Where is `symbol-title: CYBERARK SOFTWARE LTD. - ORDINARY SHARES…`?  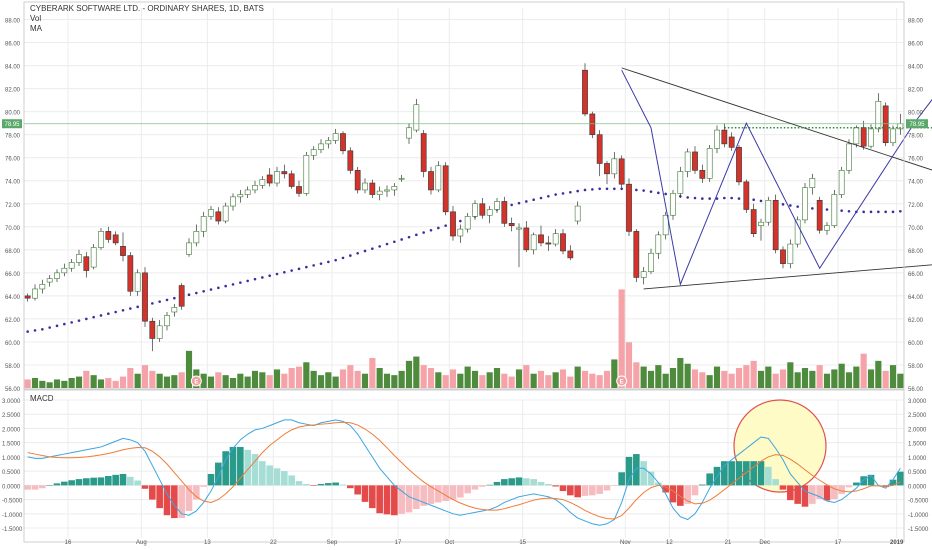 symbol-title: CYBERARK SOFTWARE LTD. - ORDINARY SHARES… is located at coordinates (147, 8).